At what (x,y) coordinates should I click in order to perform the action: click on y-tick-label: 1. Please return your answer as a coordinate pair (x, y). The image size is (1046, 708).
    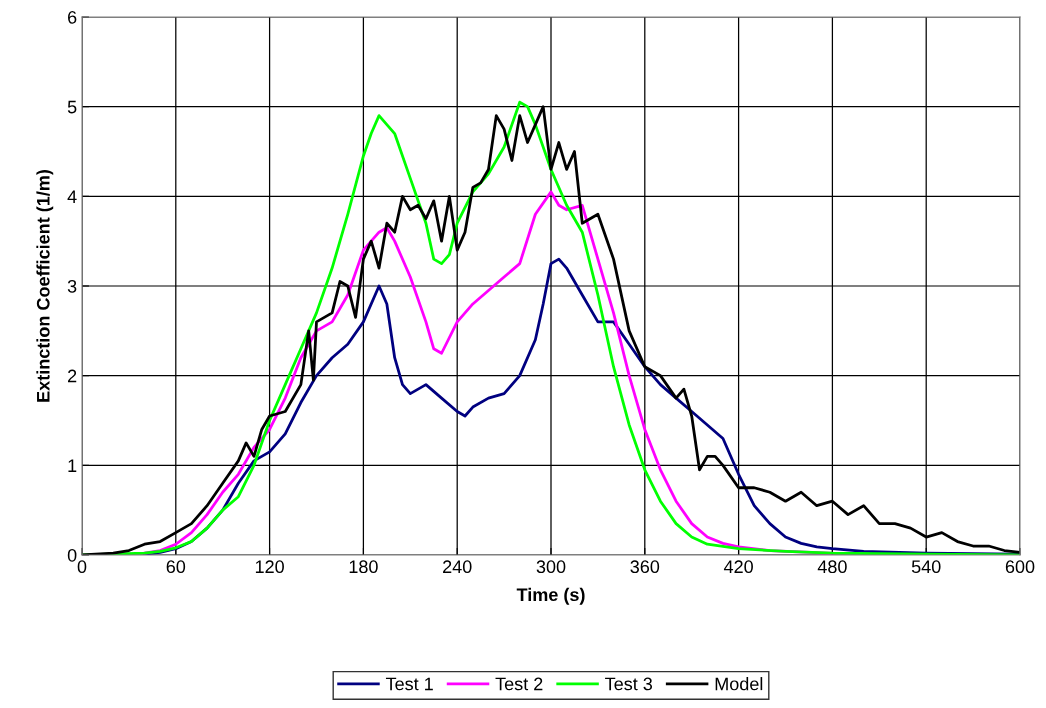
    Looking at the image, I should click on (72, 465).